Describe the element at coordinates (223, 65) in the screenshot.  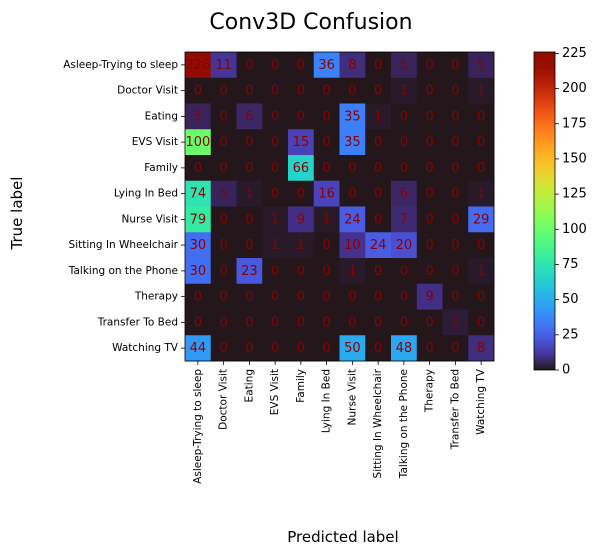
I see `cell-value-label: 11` at that location.